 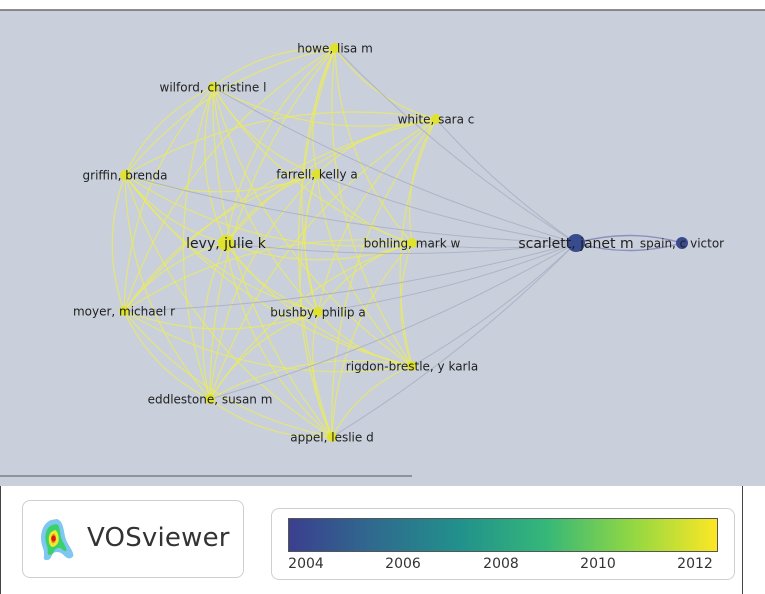 I want to click on legend-tick-2008: 2008, so click(x=501, y=564).